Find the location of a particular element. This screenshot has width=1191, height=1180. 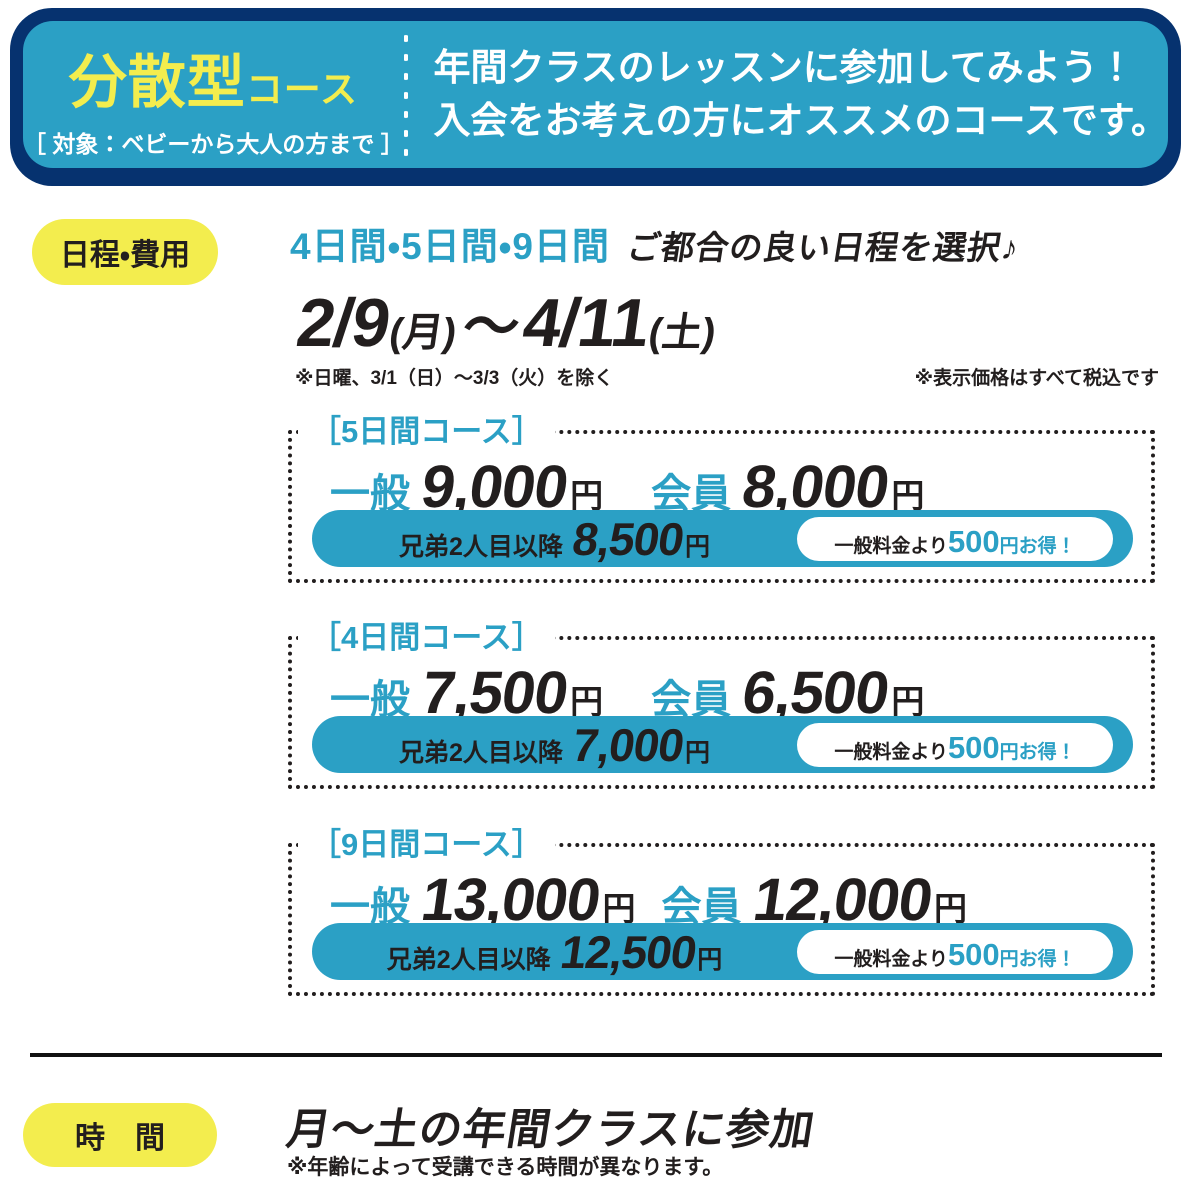

tagline-line1: 年間クラスのレッスンに参加してみよう！ is located at coordinates (784, 67).